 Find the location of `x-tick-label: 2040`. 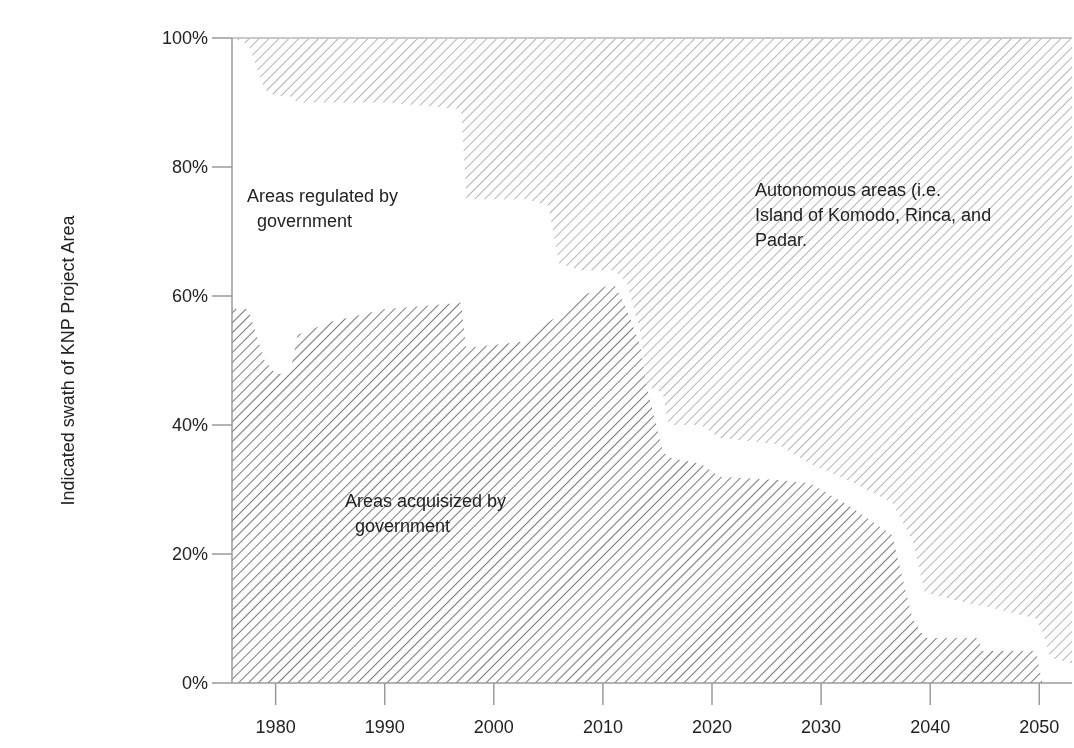

x-tick-label: 2040 is located at coordinates (930, 727).